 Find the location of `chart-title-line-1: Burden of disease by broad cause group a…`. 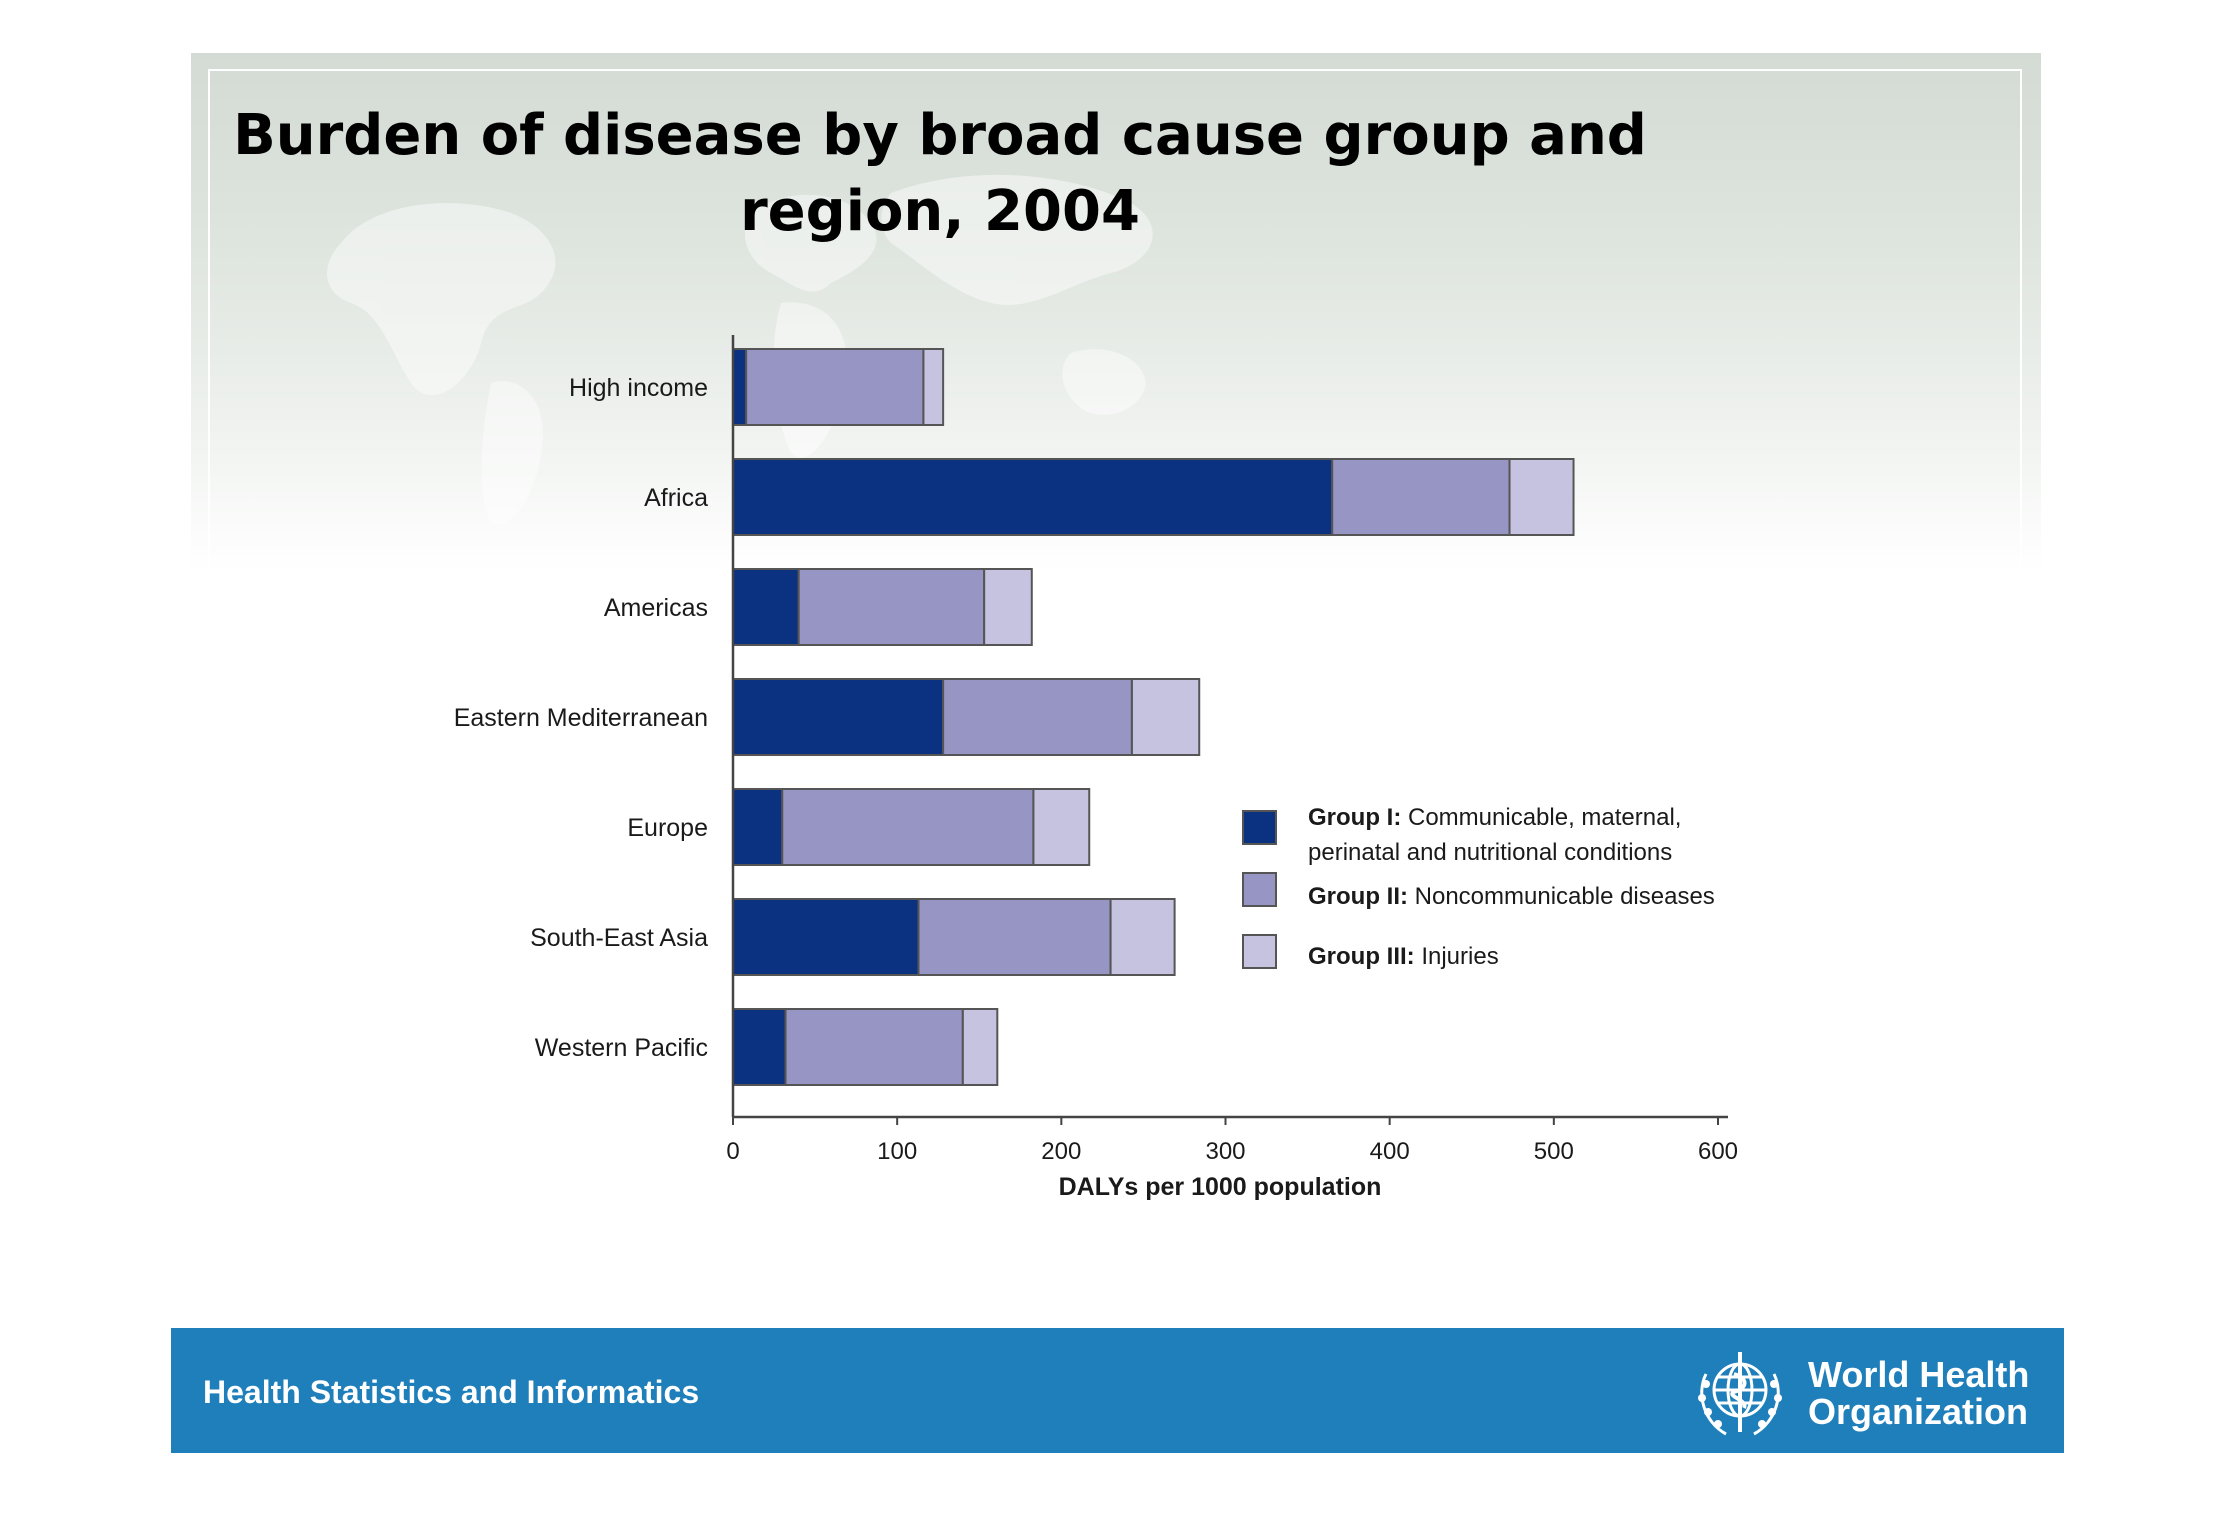

chart-title-line-1: Burden of disease by broad cause group a… is located at coordinates (940, 135).